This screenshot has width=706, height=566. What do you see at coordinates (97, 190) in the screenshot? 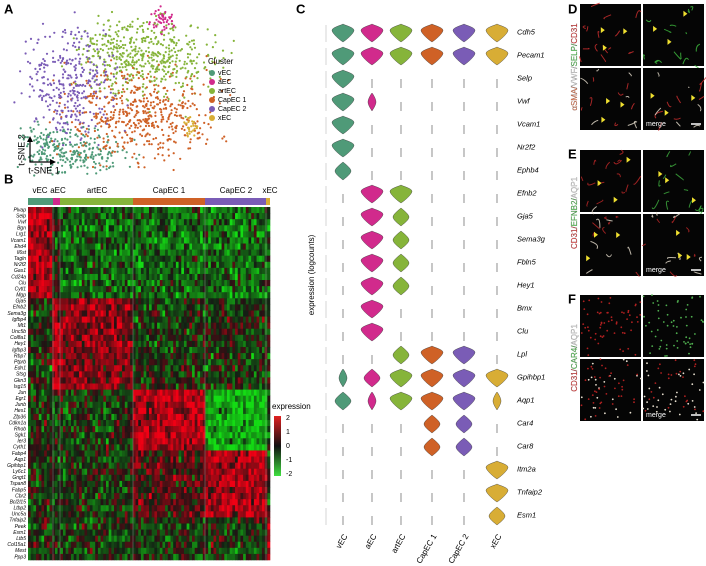
I see `column-label: artEC` at bounding box center [97, 190].